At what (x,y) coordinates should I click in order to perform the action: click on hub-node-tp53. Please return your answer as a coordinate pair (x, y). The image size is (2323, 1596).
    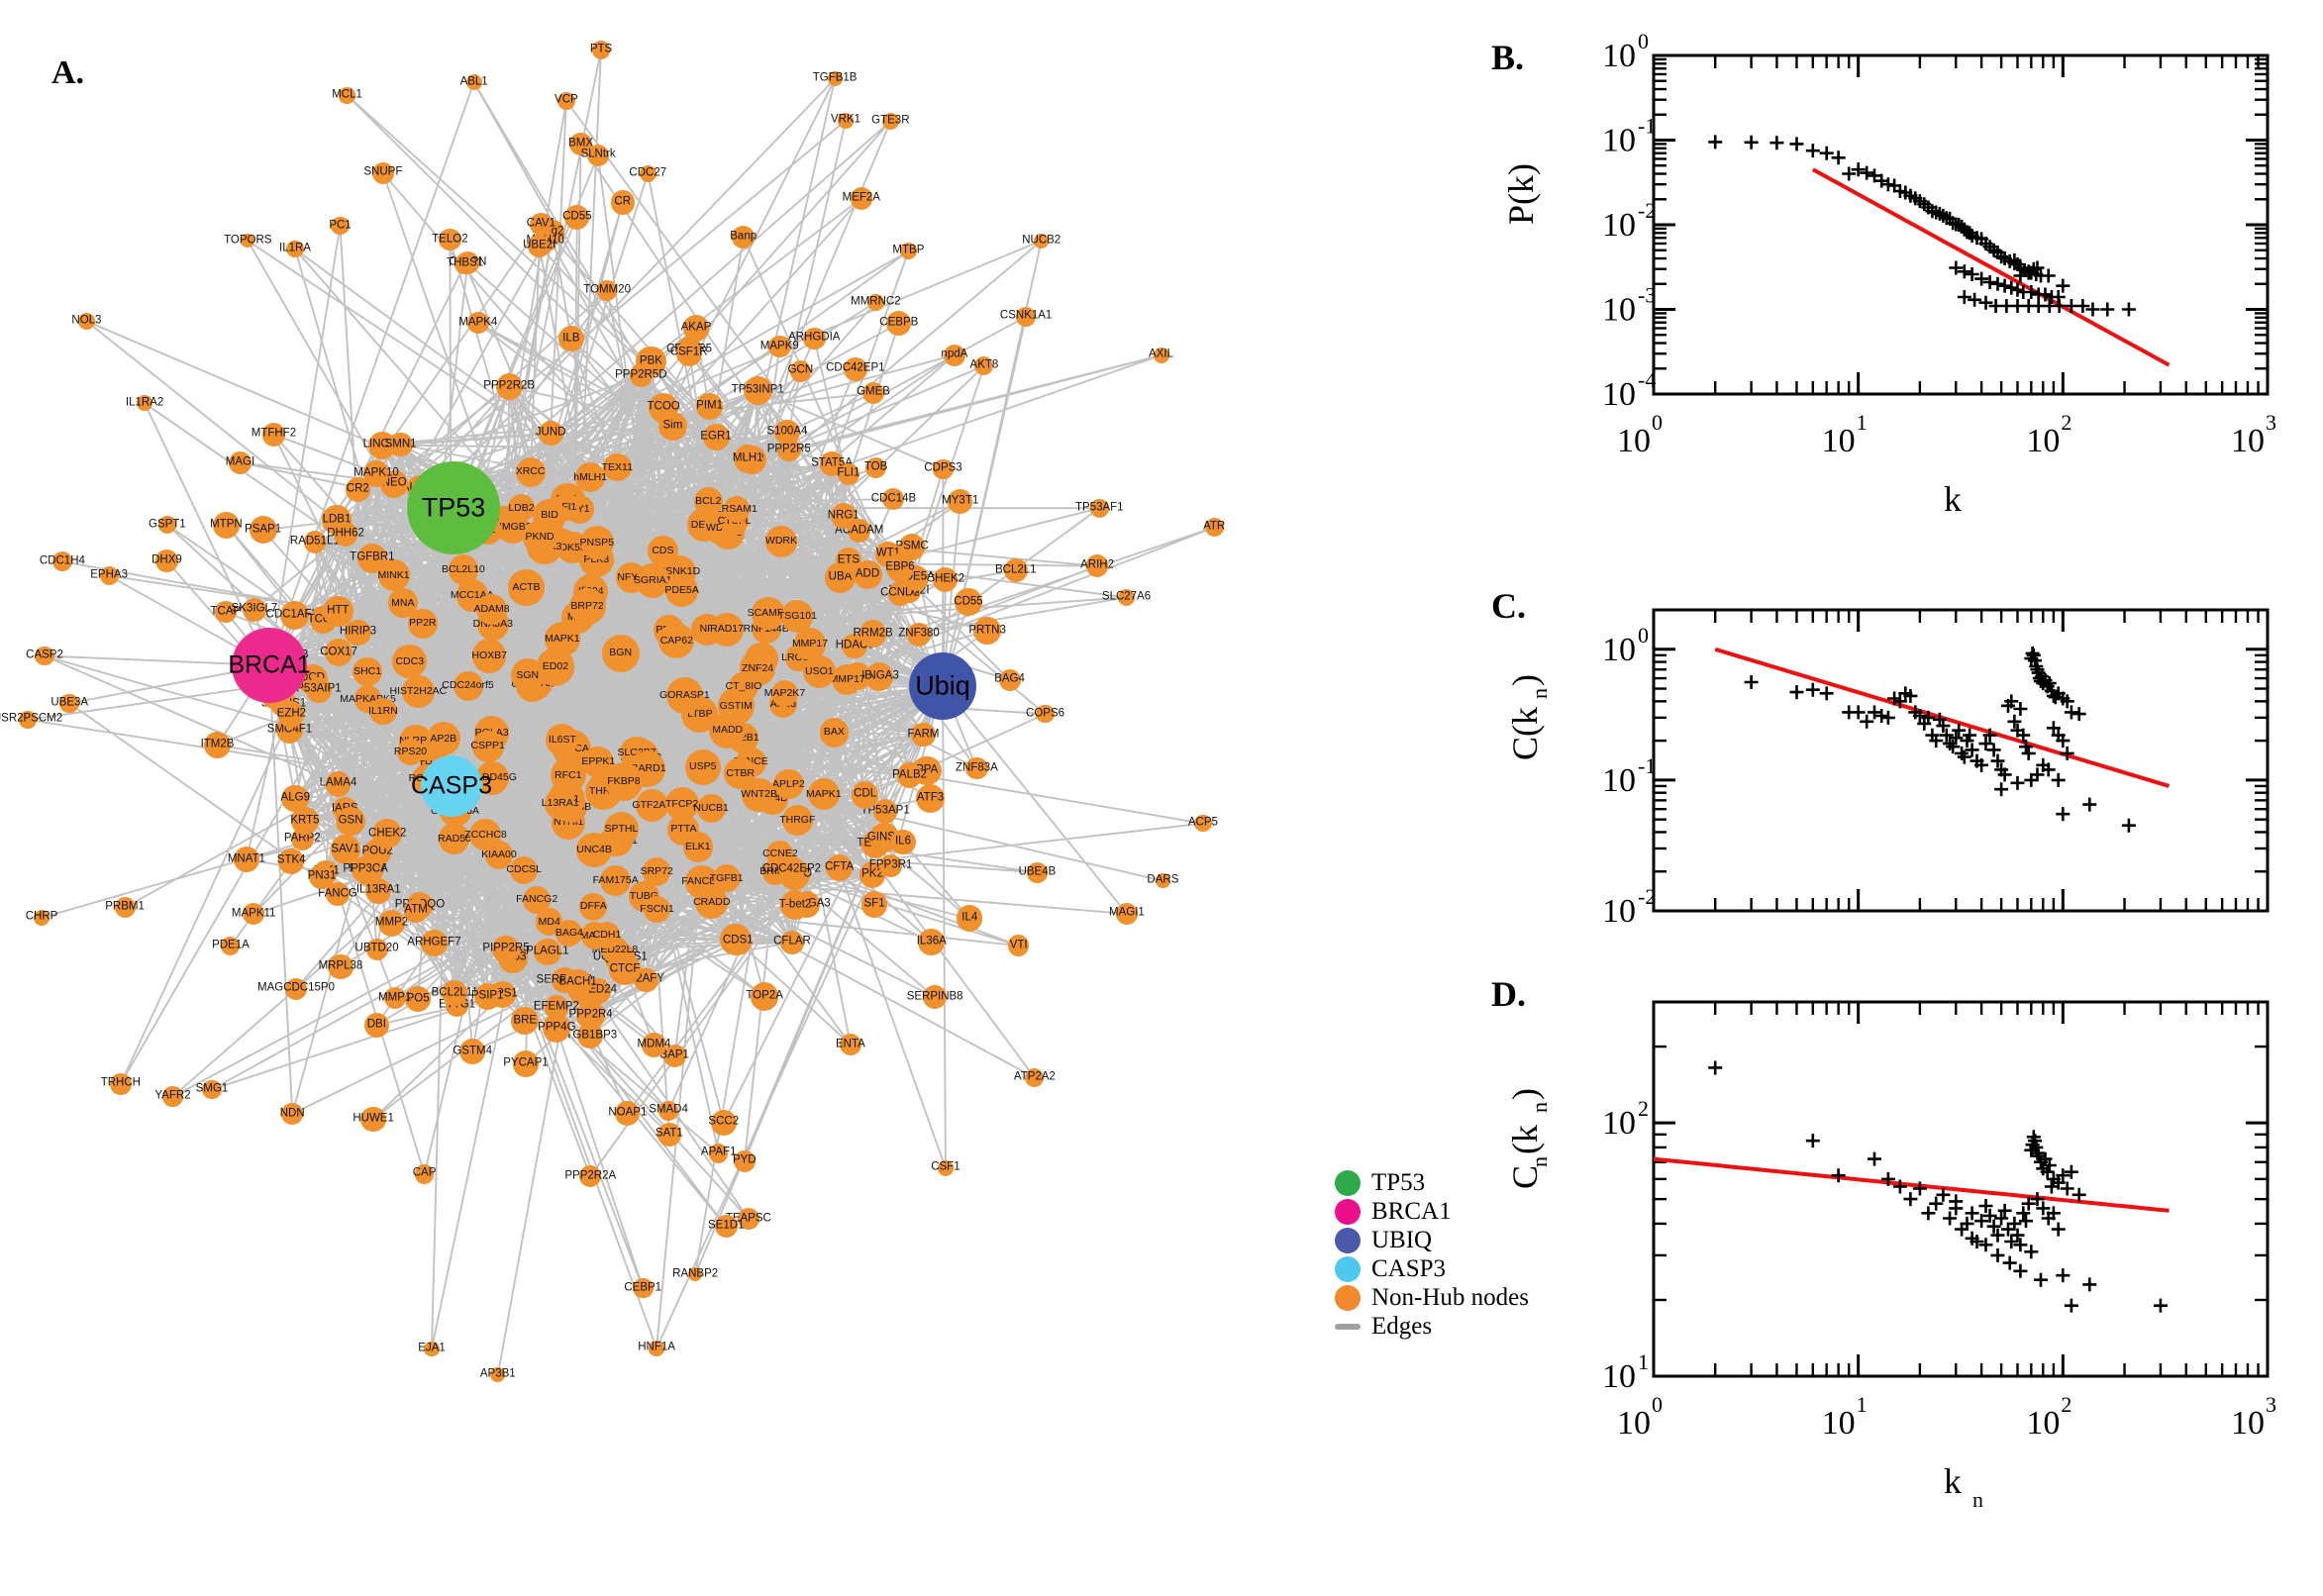
    Looking at the image, I should click on (453, 507).